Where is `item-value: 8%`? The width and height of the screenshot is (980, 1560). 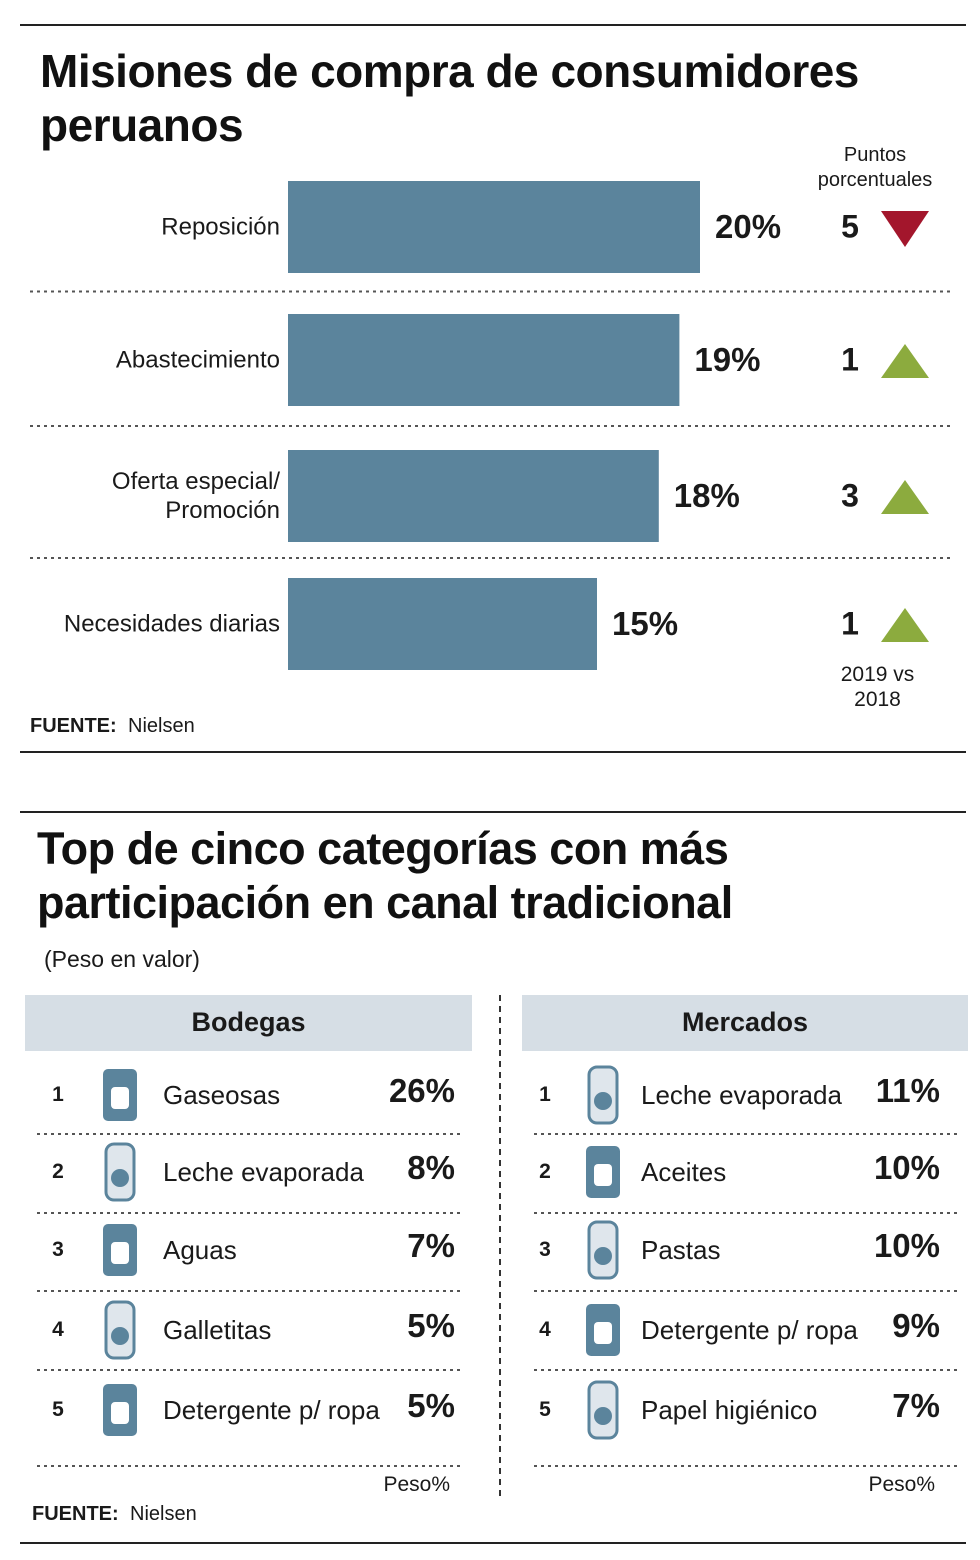
item-value: 8% is located at coordinates (431, 1167).